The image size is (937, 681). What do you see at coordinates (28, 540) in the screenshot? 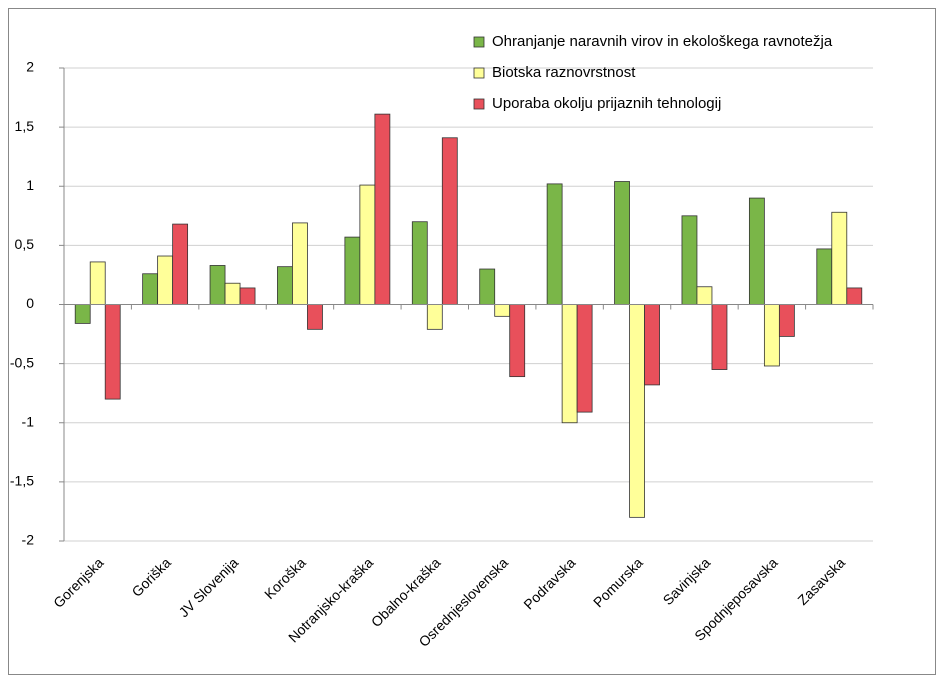
I see `y-tick-label: -2` at bounding box center [28, 540].